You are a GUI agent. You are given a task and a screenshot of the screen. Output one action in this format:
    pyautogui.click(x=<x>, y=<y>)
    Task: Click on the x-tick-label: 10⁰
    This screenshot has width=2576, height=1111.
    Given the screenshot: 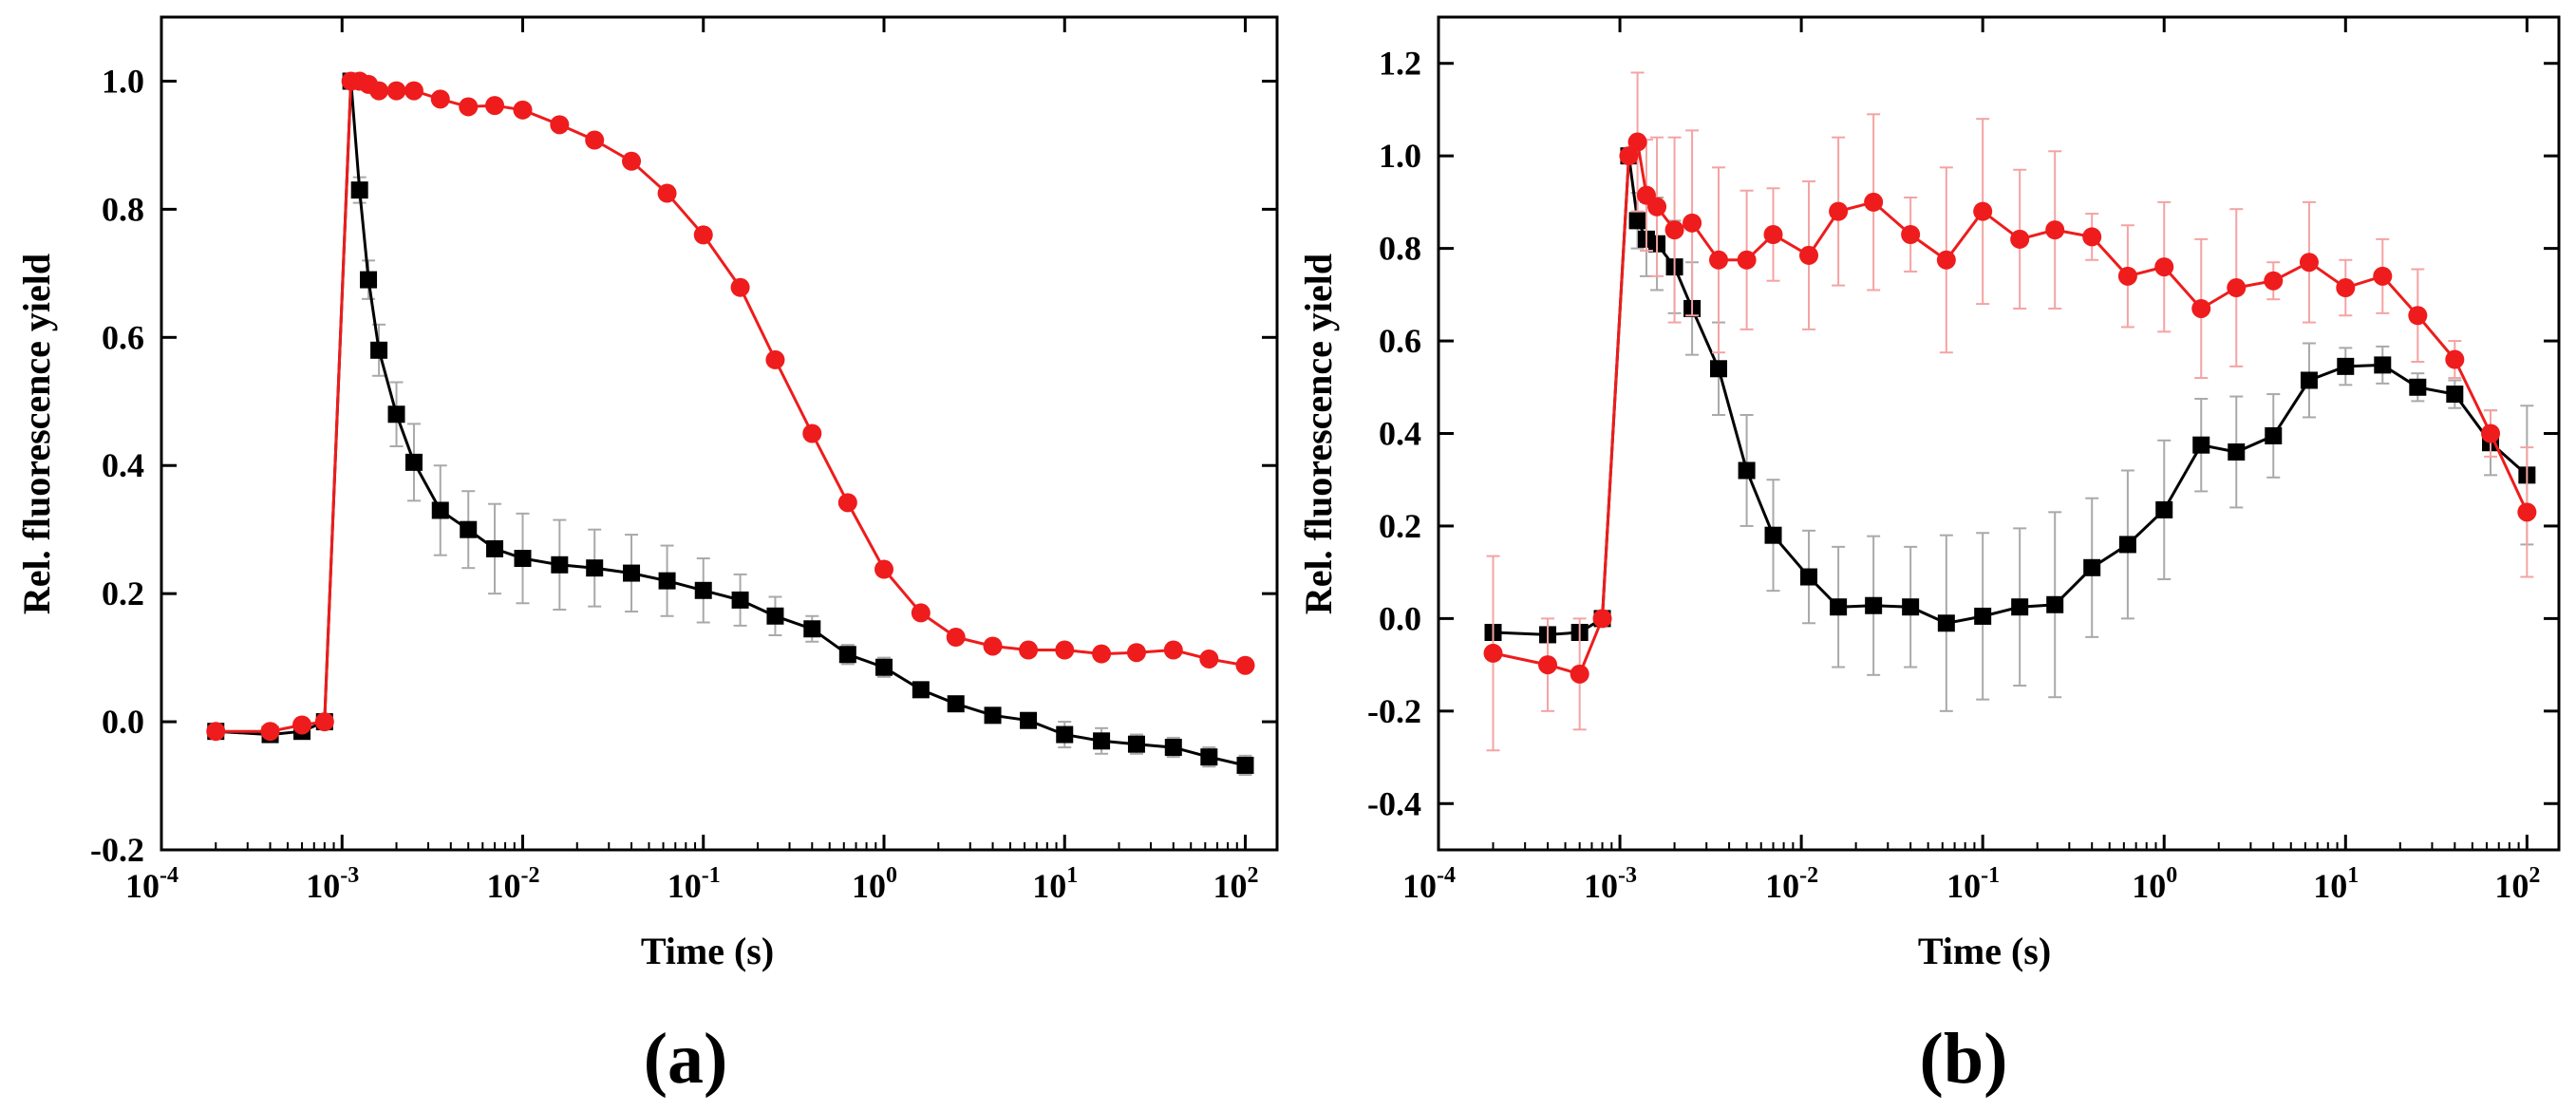 What is the action you would take?
    pyautogui.click(x=2154, y=884)
    